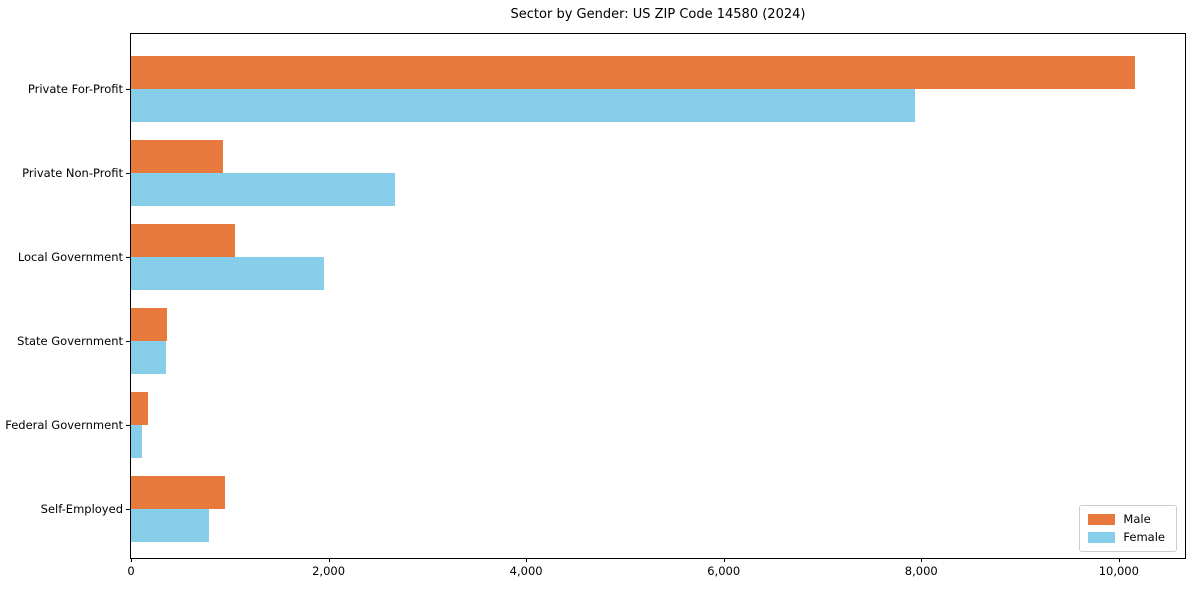  What do you see at coordinates (1144, 537) in the screenshot?
I see `legend-label: Female` at bounding box center [1144, 537].